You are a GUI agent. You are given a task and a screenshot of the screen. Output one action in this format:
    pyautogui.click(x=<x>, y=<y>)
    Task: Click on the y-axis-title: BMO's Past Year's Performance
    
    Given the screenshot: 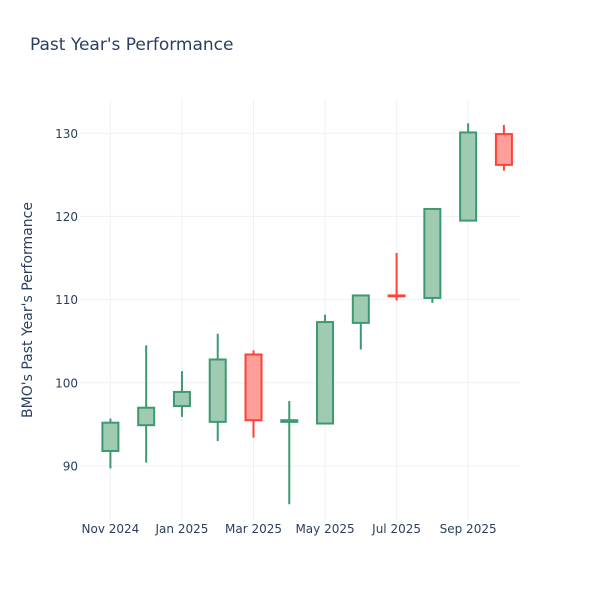 What is the action you would take?
    pyautogui.click(x=28, y=310)
    